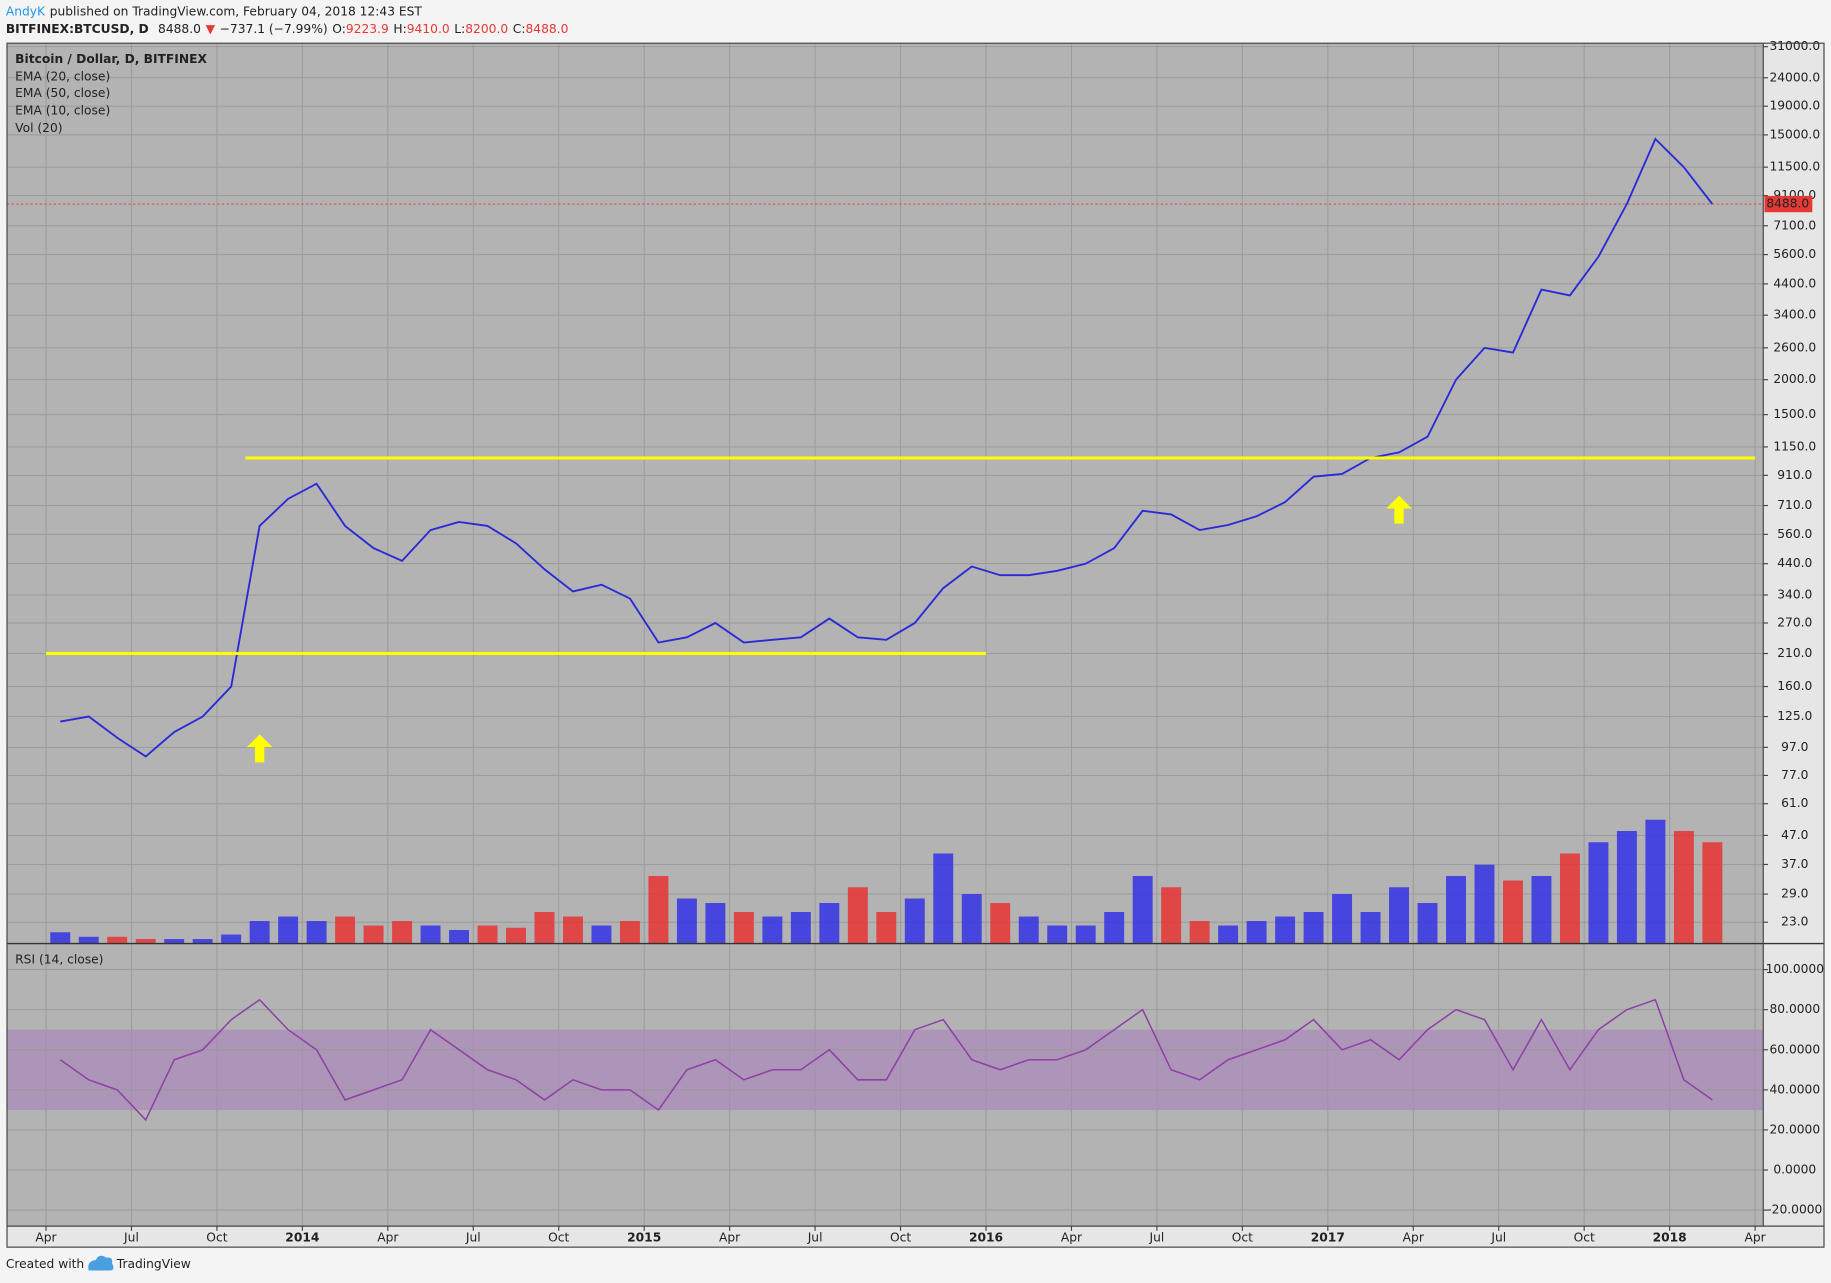 The height and width of the screenshot is (1283, 1831). Describe the element at coordinates (1399, 509) in the screenshot. I see `arrow-annotation` at that location.